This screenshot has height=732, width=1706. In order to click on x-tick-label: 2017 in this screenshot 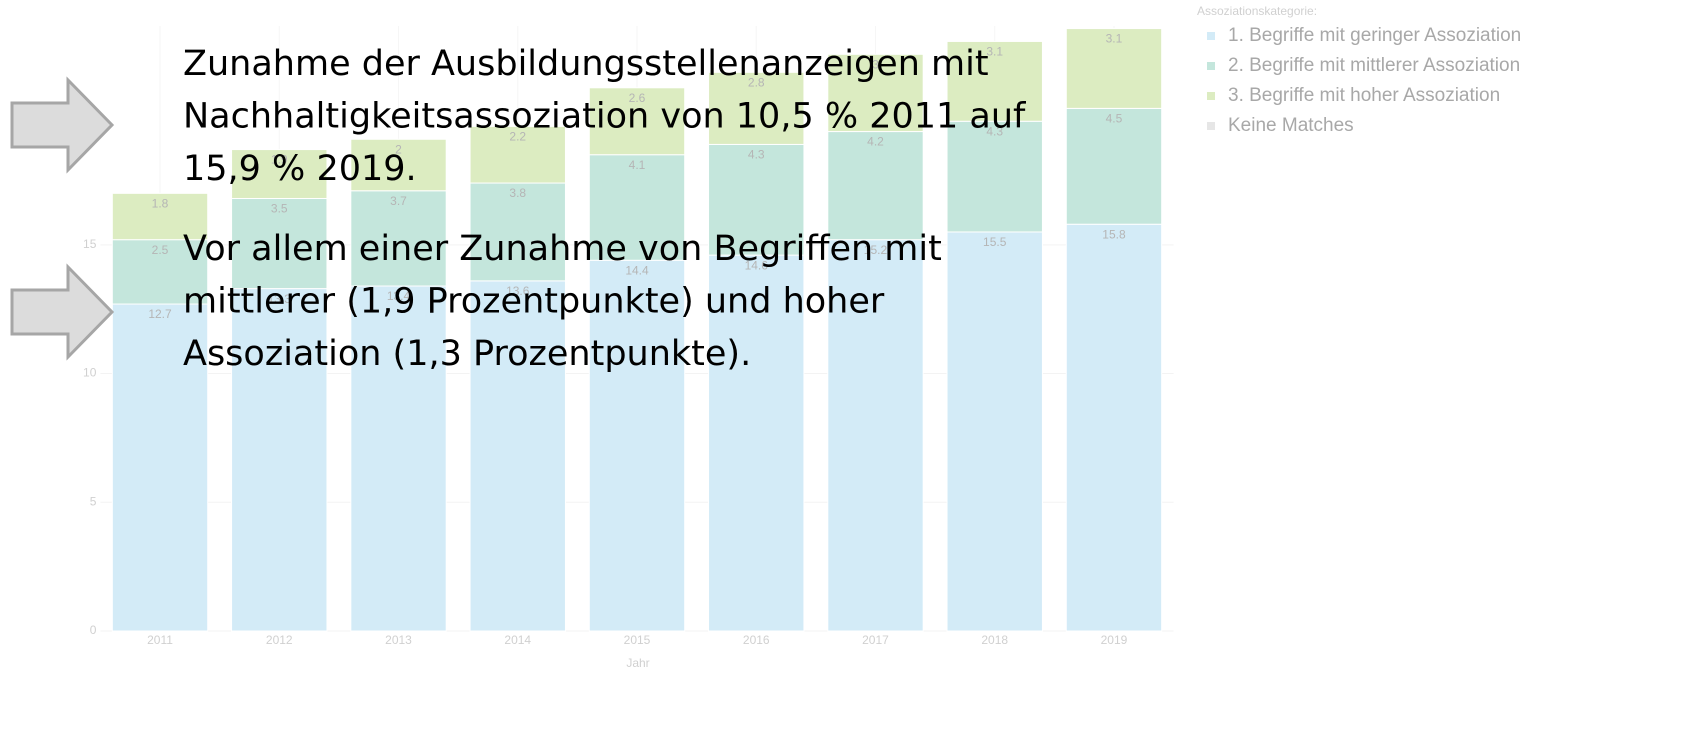, I will do `click(875, 640)`.